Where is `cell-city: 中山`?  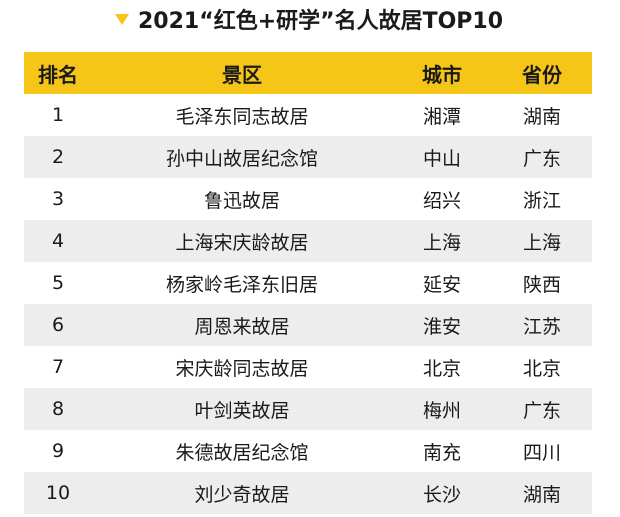 cell-city: 中山 is located at coordinates (442, 157).